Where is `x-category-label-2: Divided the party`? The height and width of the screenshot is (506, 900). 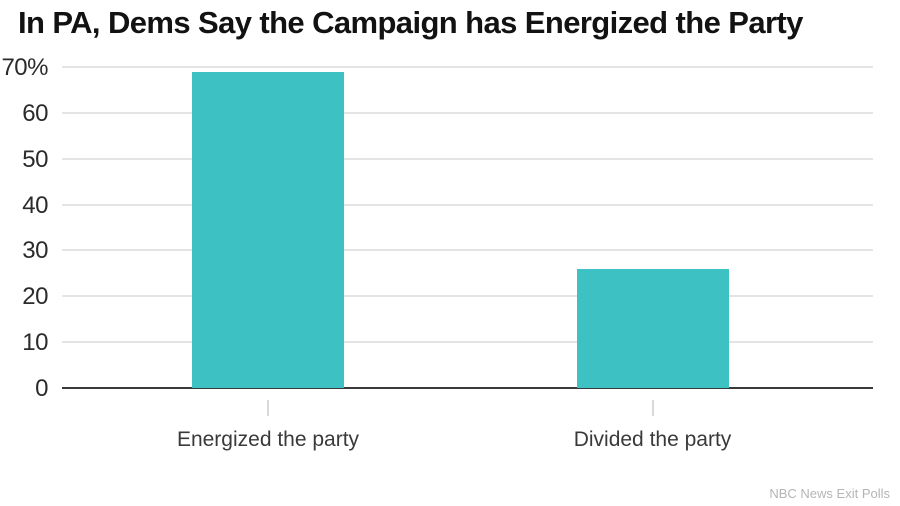
x-category-label-2: Divided the party is located at coordinates (652, 439).